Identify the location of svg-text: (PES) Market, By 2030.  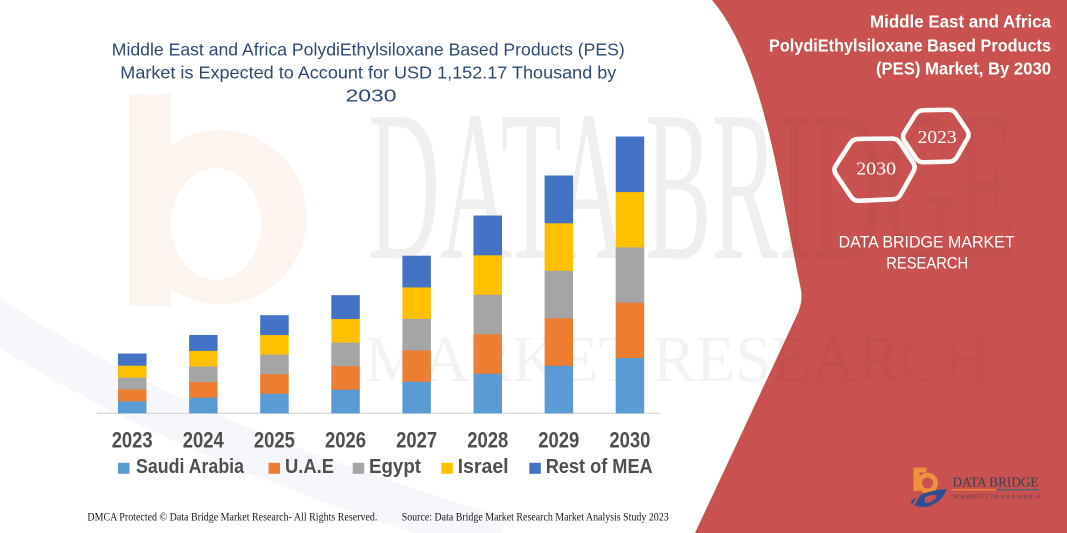
(963, 69).